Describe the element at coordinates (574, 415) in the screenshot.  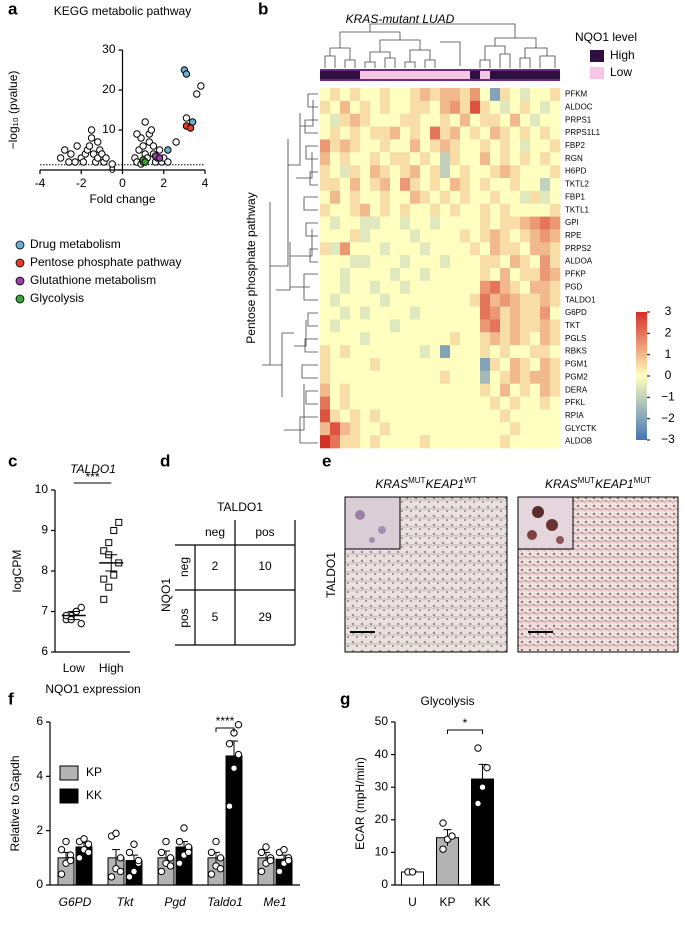
I see `row-label: RPIA` at that location.